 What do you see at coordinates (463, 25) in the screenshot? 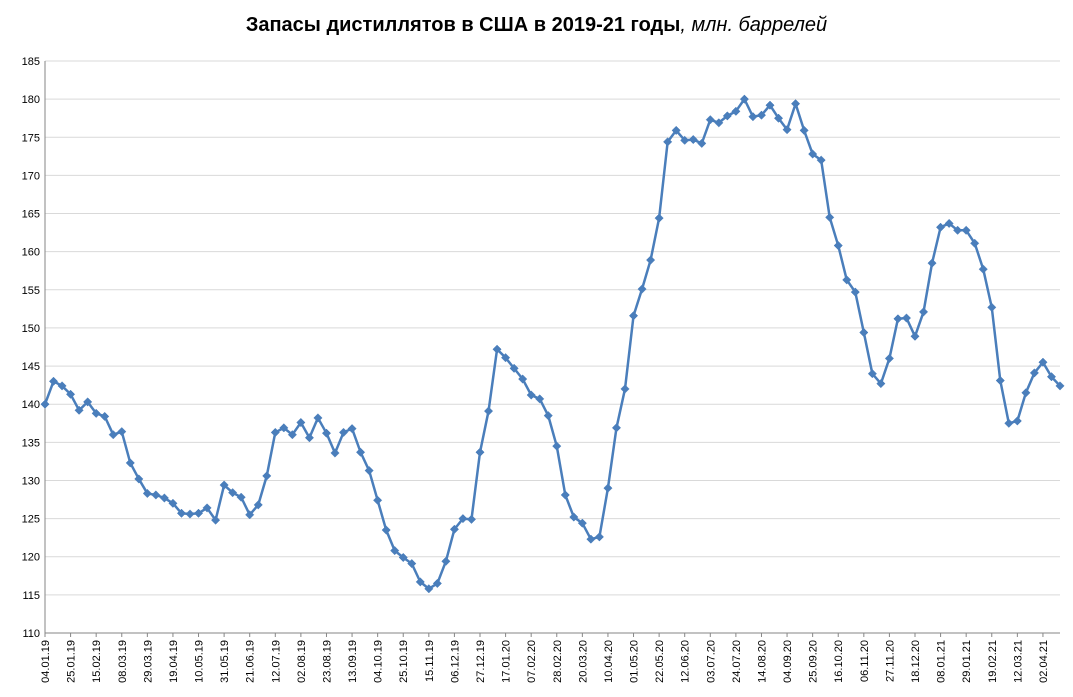
I see `chart-title-main: Запасы дистиллятов в США в 2019-21 годы` at bounding box center [463, 25].